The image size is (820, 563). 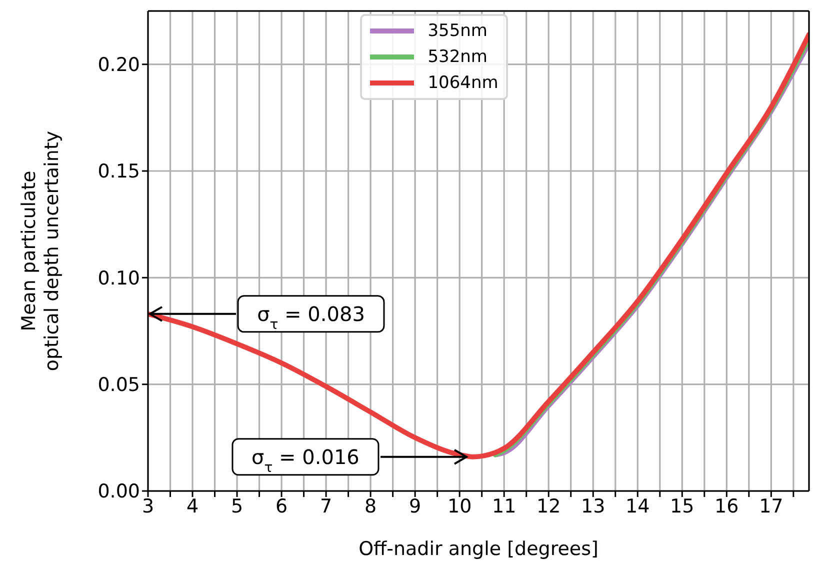 I want to click on x-tick-label: 6, so click(x=281, y=506).